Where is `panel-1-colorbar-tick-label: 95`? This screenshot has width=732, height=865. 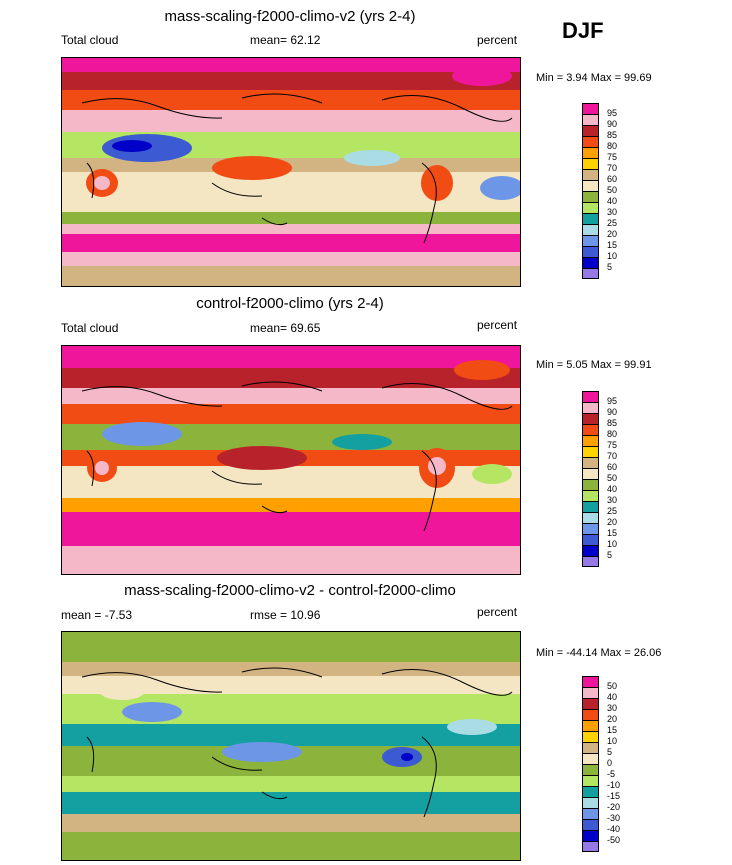 panel-1-colorbar-tick-label: 95 is located at coordinates (612, 113).